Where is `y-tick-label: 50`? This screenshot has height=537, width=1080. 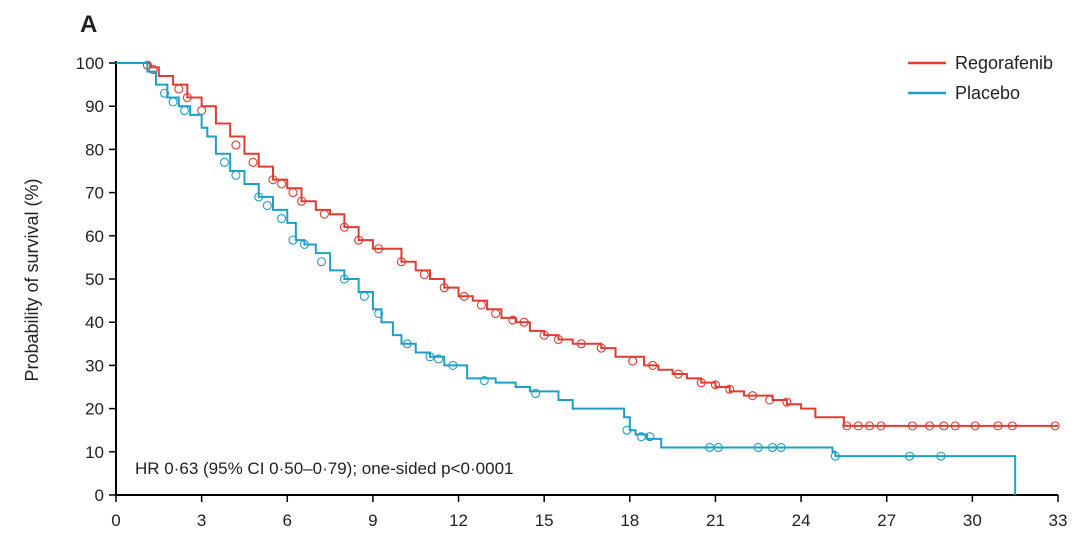
y-tick-label: 50 is located at coordinates (94, 279).